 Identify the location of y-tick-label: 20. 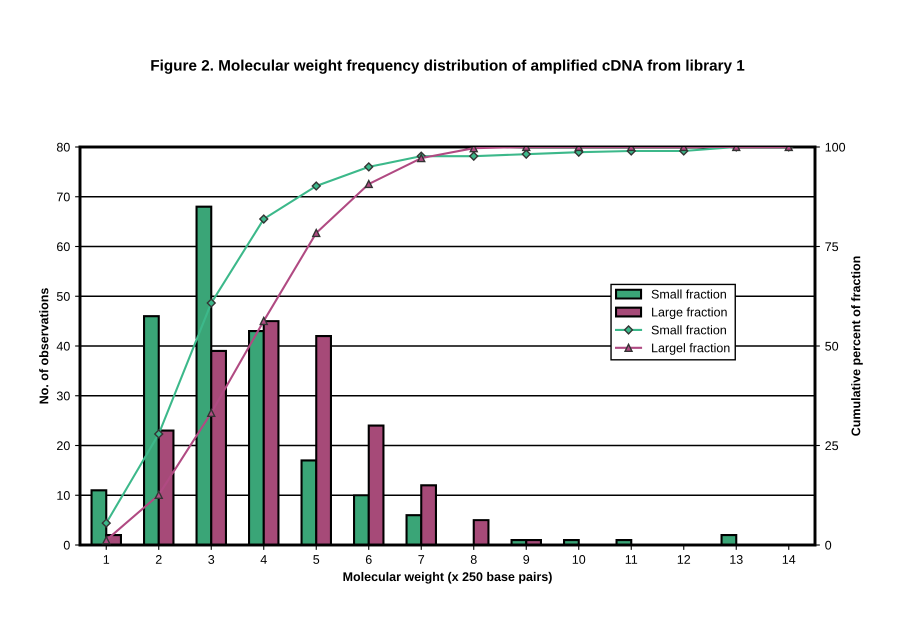
(63, 445).